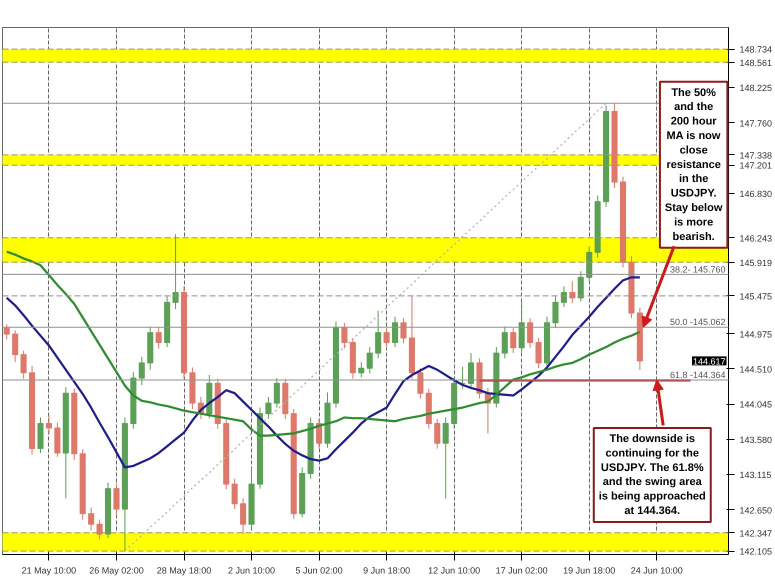 The image size is (775, 582). What do you see at coordinates (652, 475) in the screenshot?
I see `annotation: The downside is continuing for the USDJPY. The 61.8% and the swing area is being approached at 144.364.` at bounding box center [652, 475].